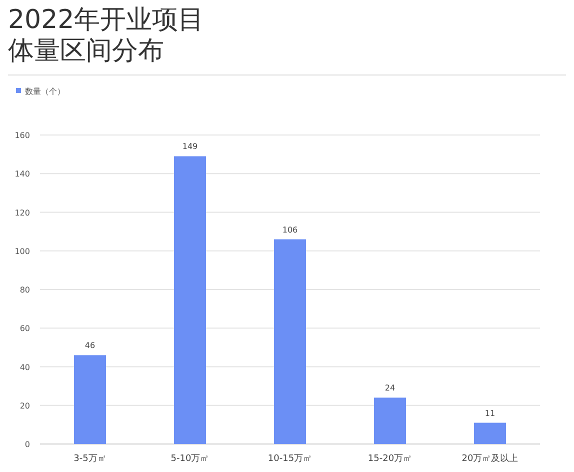 The width and height of the screenshot is (574, 472). Describe the element at coordinates (290, 229) in the screenshot. I see `data-label: 106` at that location.